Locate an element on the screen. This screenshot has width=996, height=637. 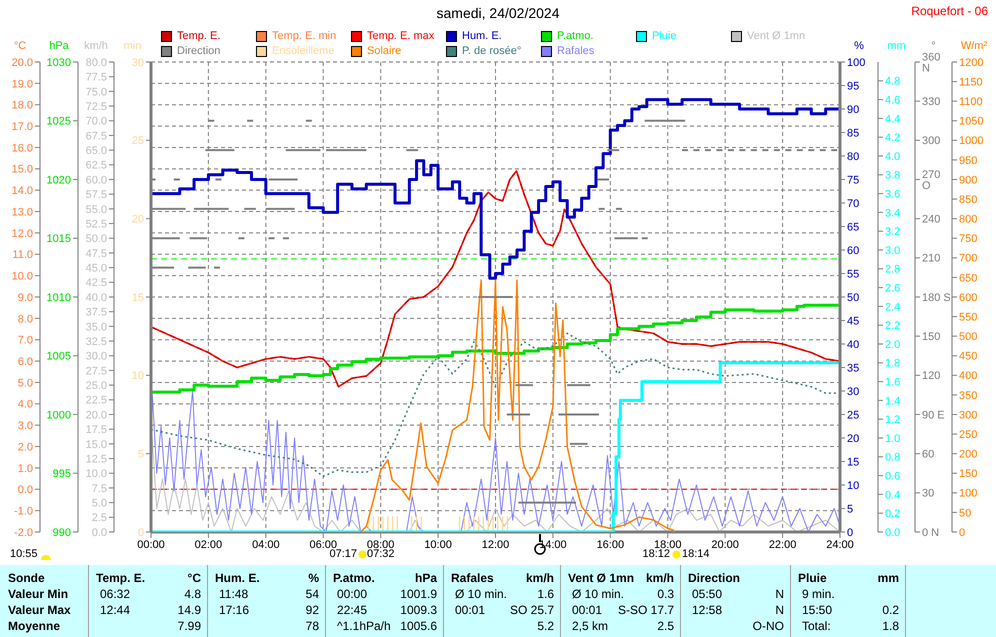
y3-tick-label: 37.5 is located at coordinates (96, 312).